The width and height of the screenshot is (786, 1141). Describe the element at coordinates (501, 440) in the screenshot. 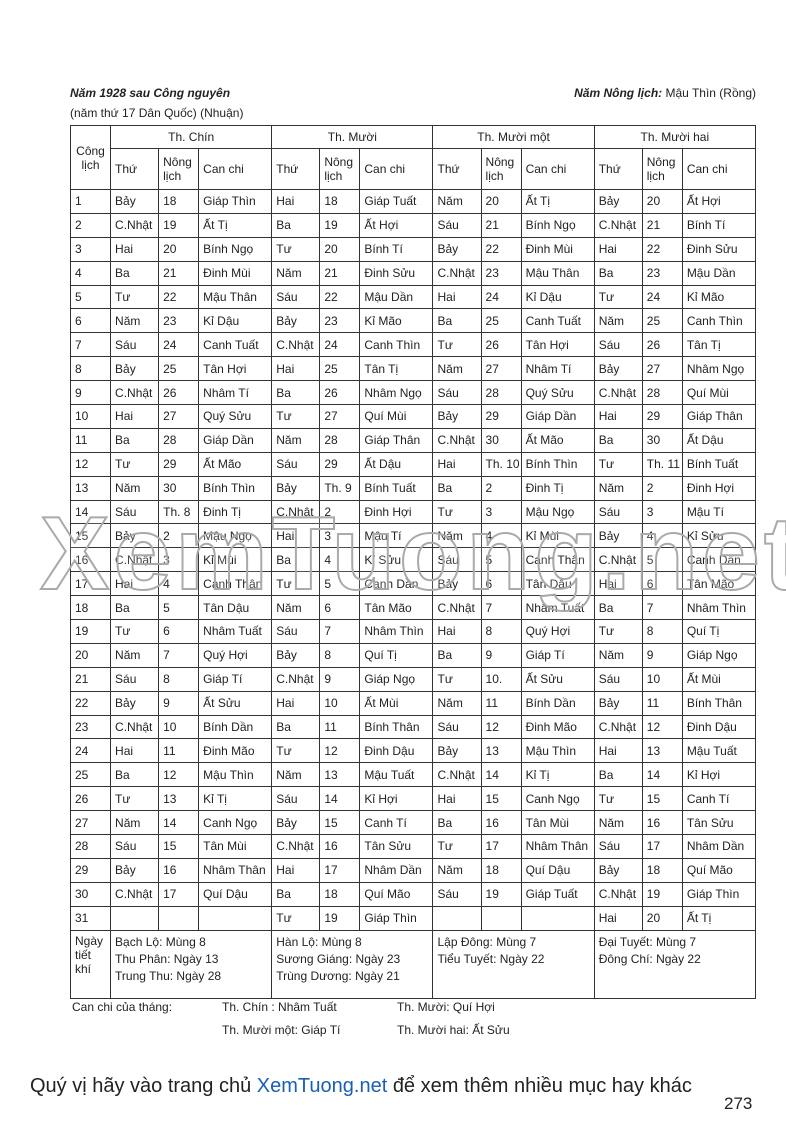

I see `lunar-day: 30` at that location.